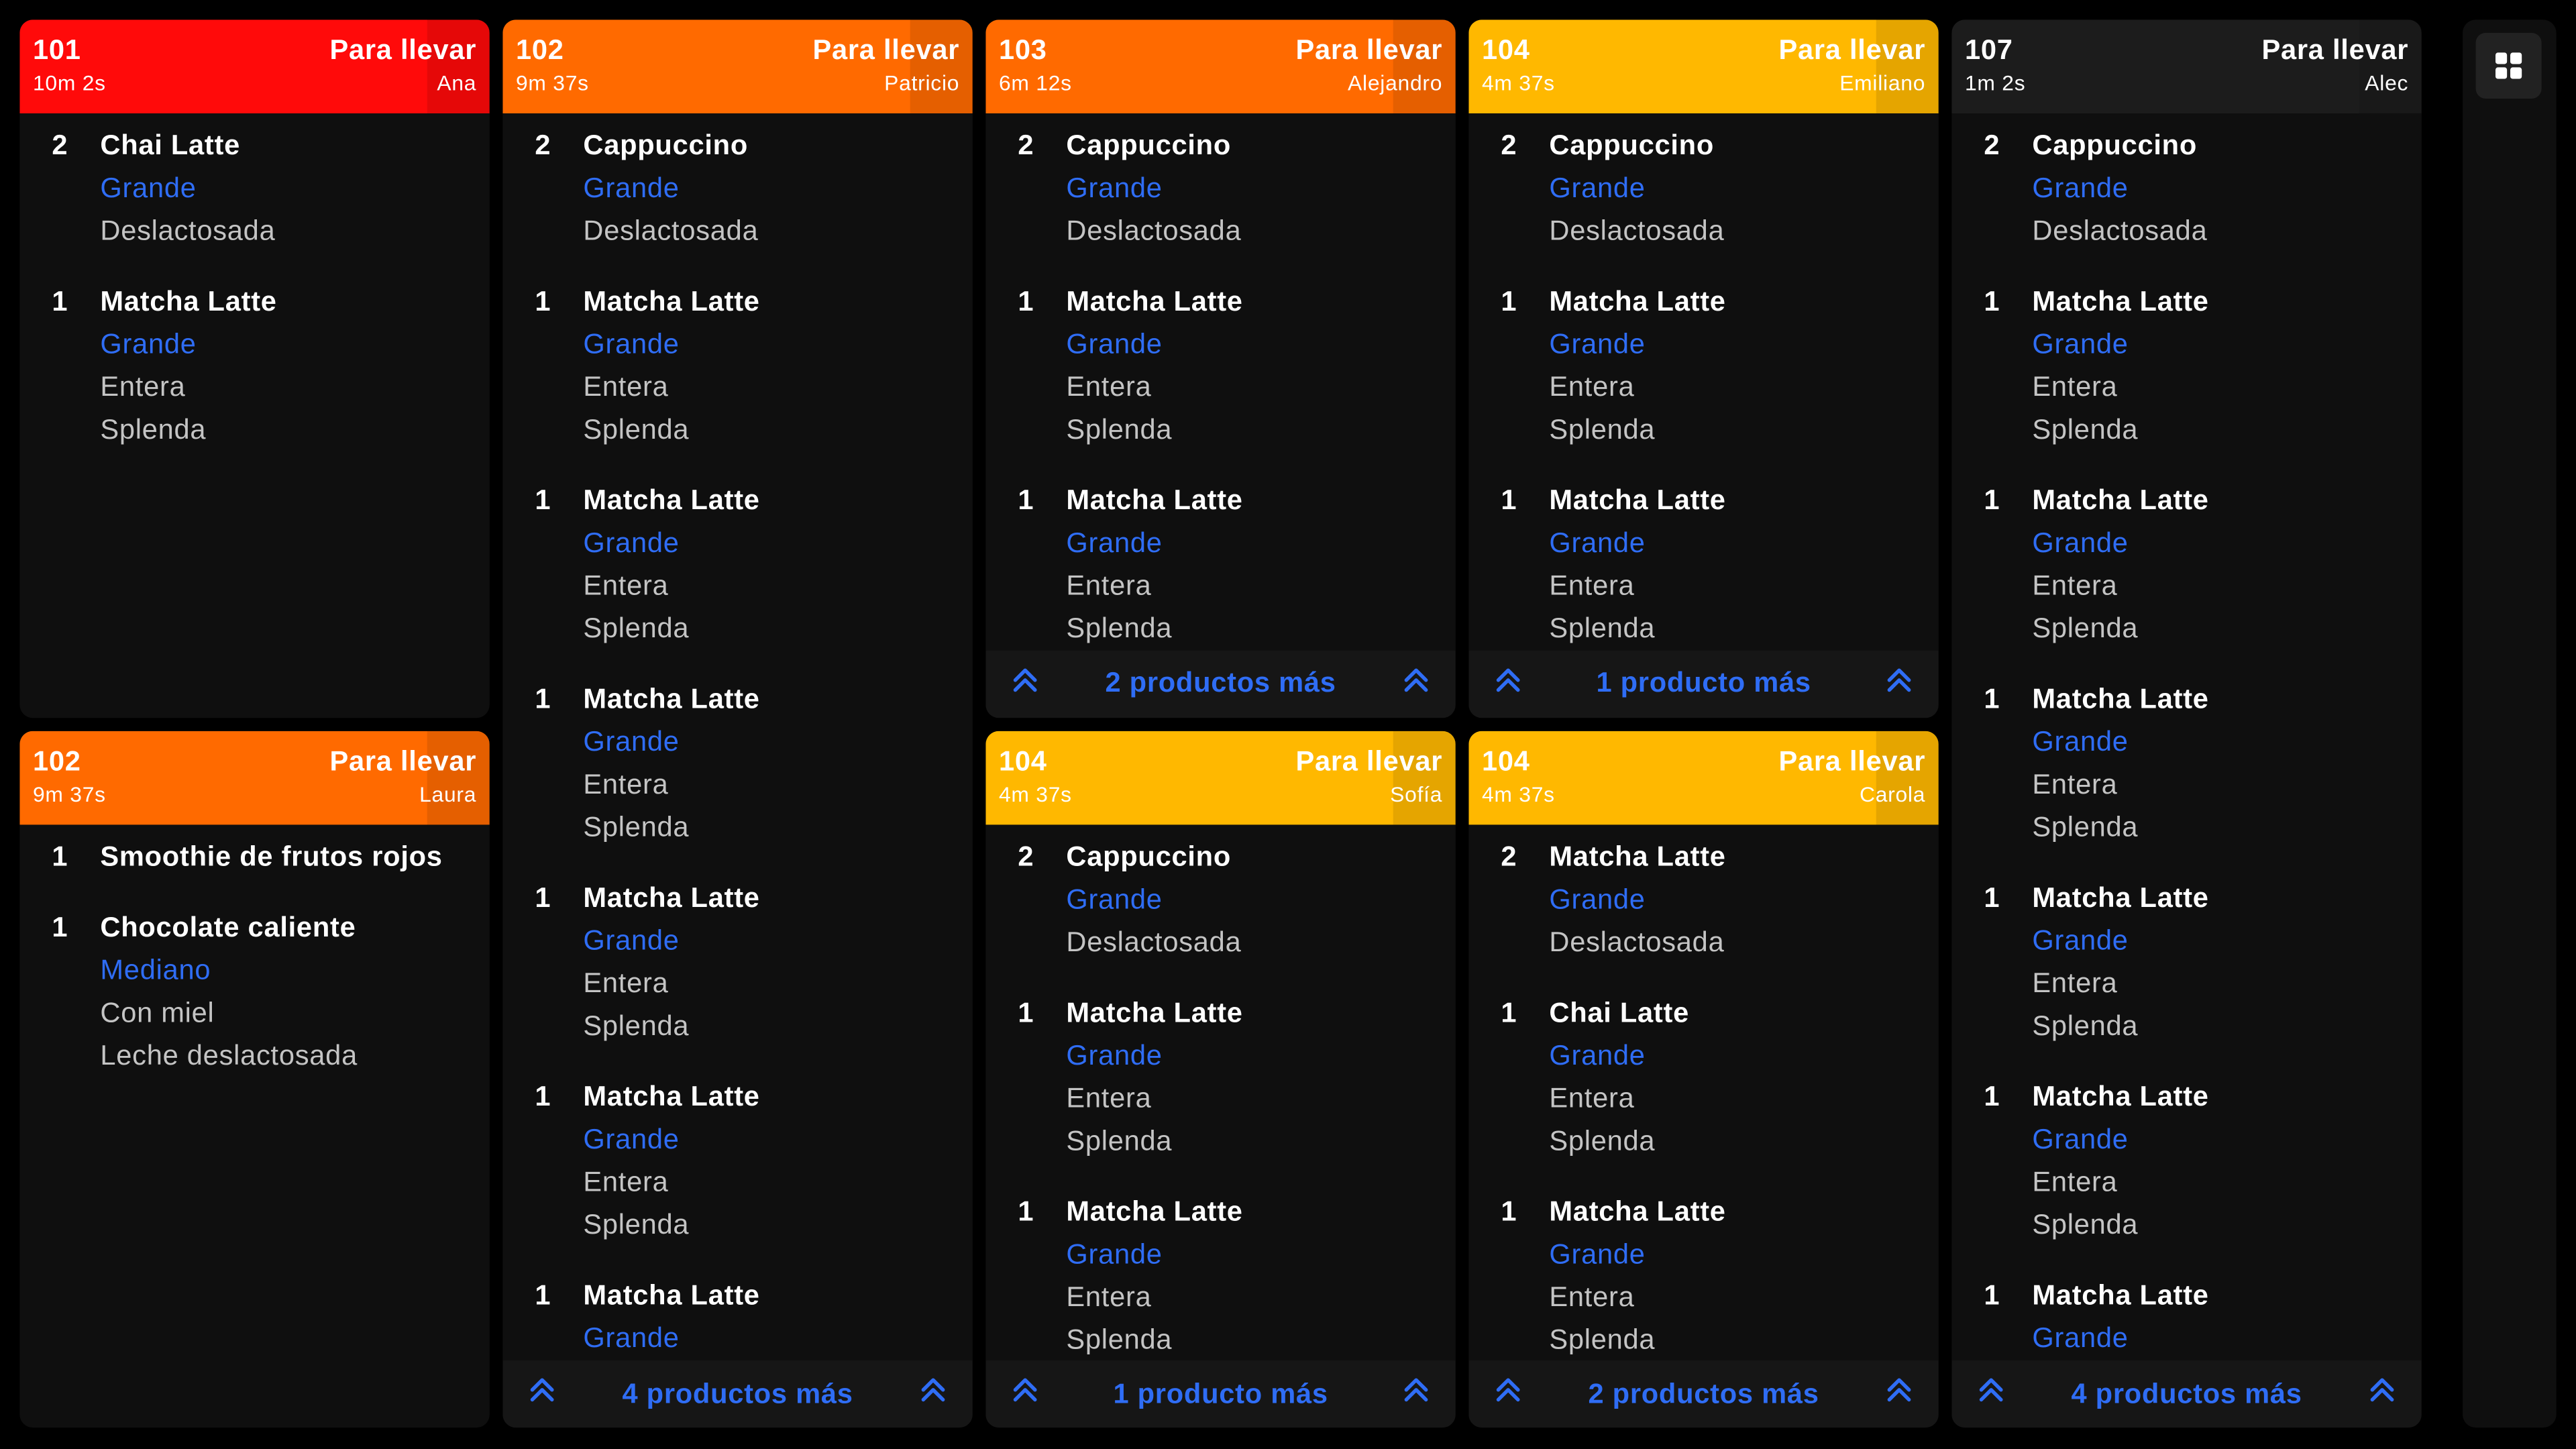 This screenshot has width=2576, height=1449. I want to click on header-row: 101 Para llevar, so click(254, 43).